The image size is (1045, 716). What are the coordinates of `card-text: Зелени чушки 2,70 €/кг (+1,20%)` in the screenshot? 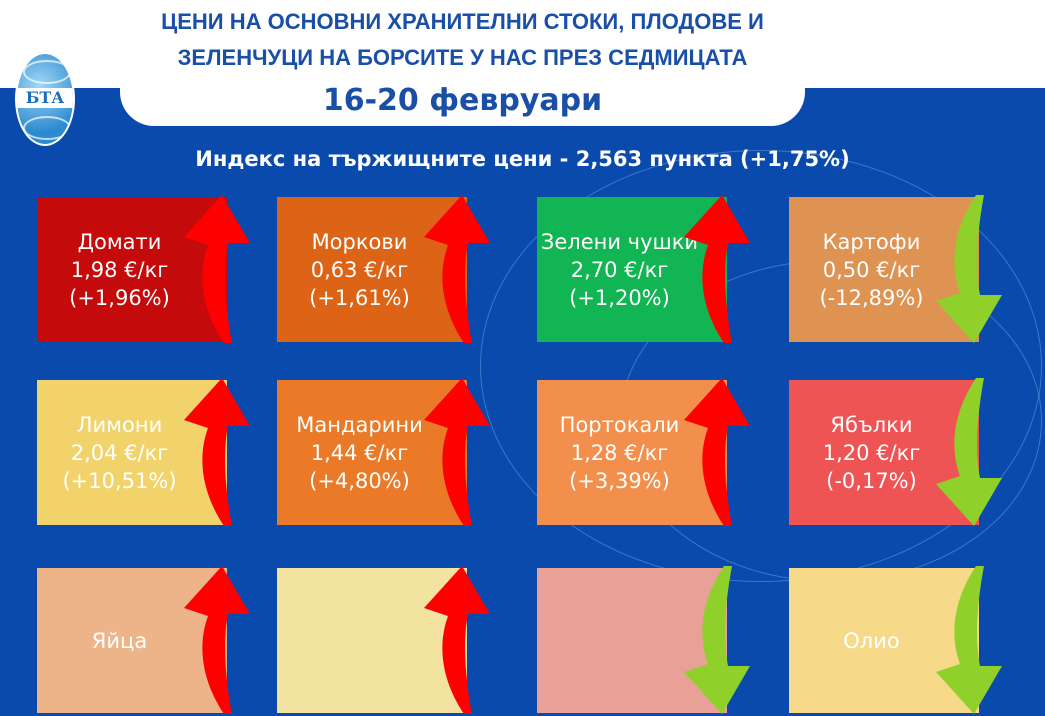 It's located at (619, 269).